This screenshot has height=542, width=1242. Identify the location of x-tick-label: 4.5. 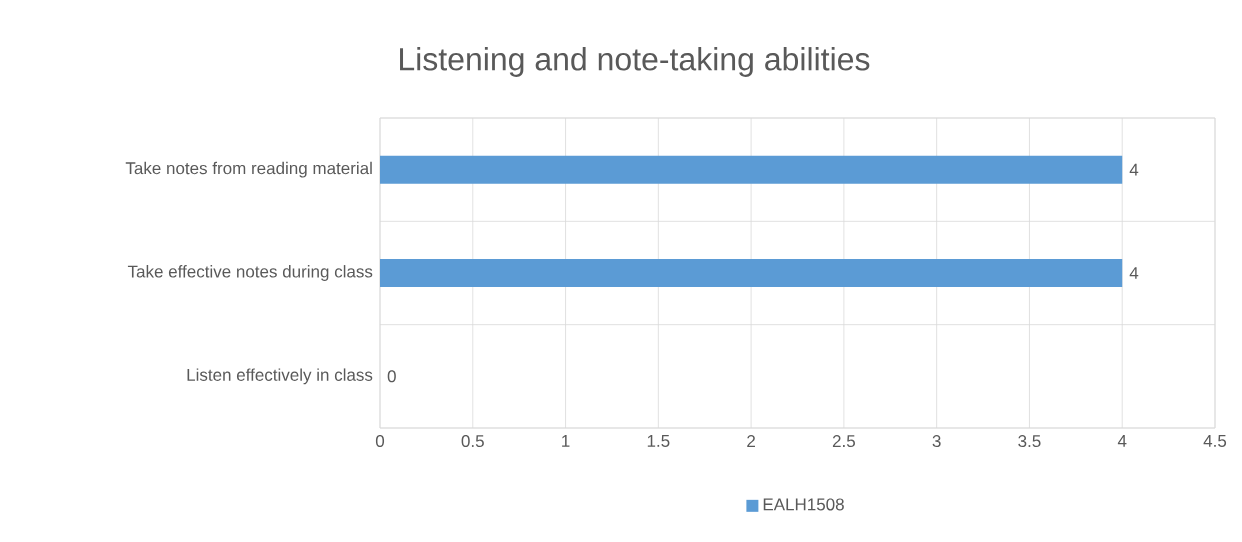
(1215, 441).